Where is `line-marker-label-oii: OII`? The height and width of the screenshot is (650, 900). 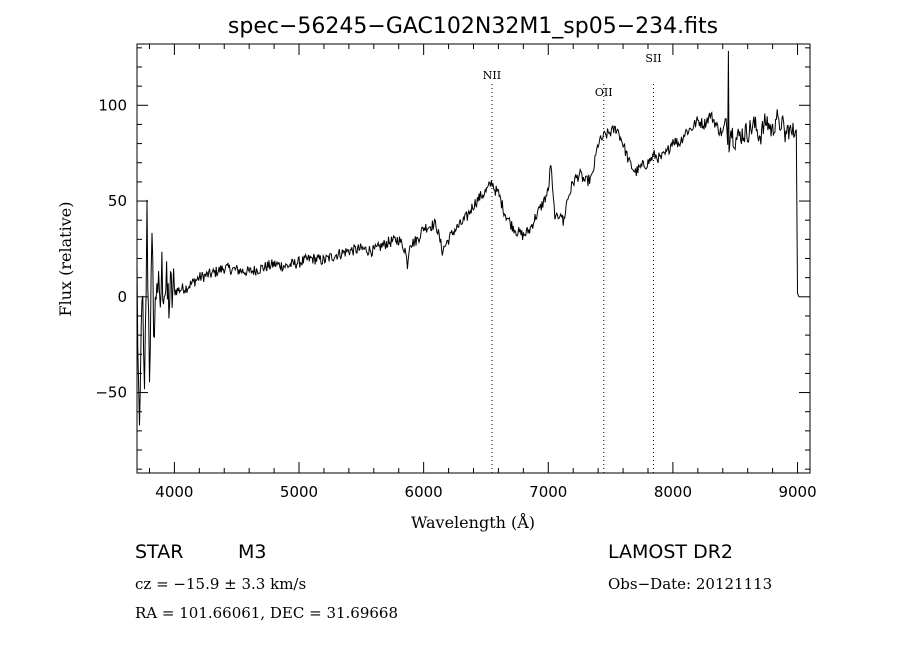 line-marker-label-oii: OII is located at coordinates (604, 92).